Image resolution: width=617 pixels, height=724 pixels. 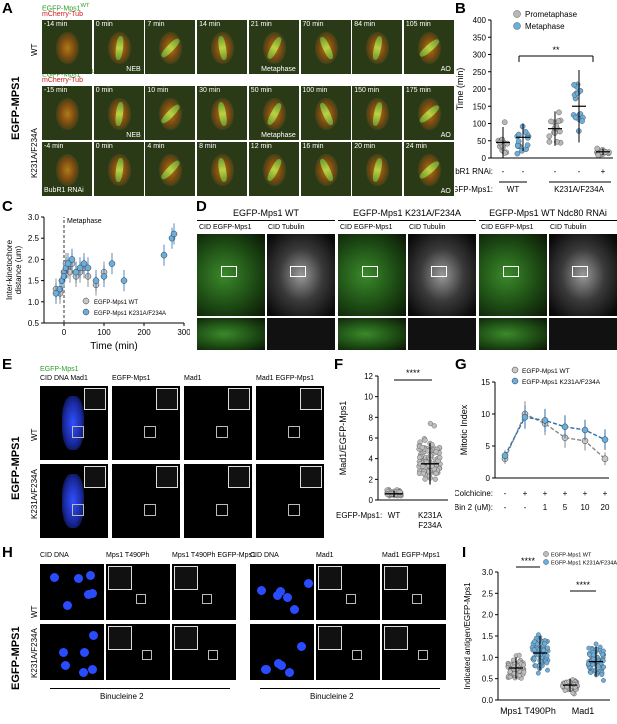 I want to click on h-bottom-label: Binucleine 2, so click(x=332, y=696).